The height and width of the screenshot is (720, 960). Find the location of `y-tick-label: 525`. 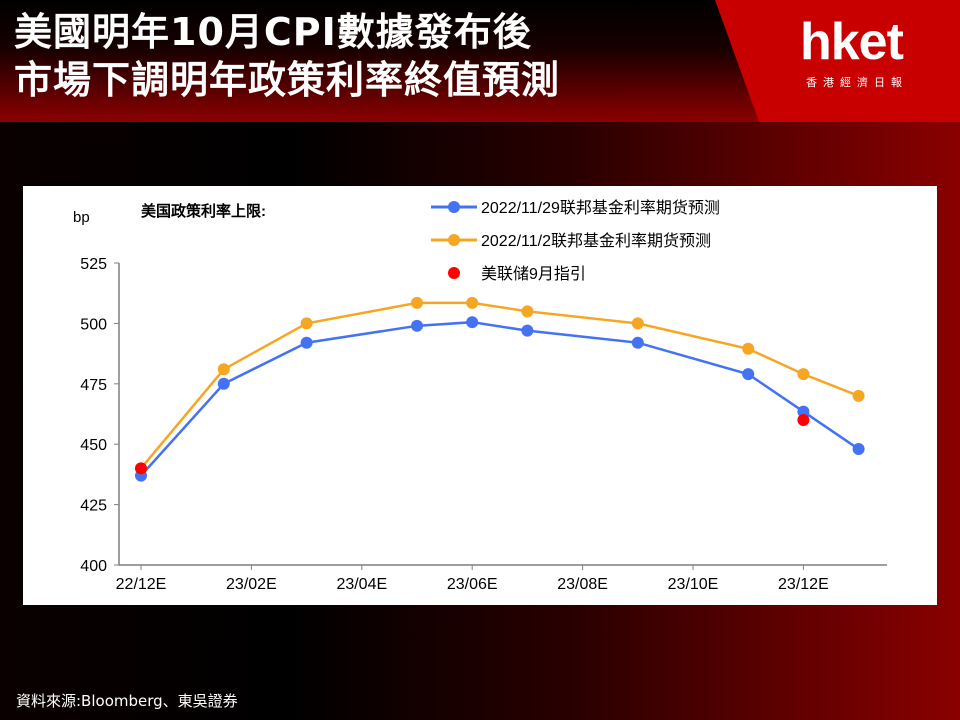

y-tick-label: 525 is located at coordinates (93, 264).